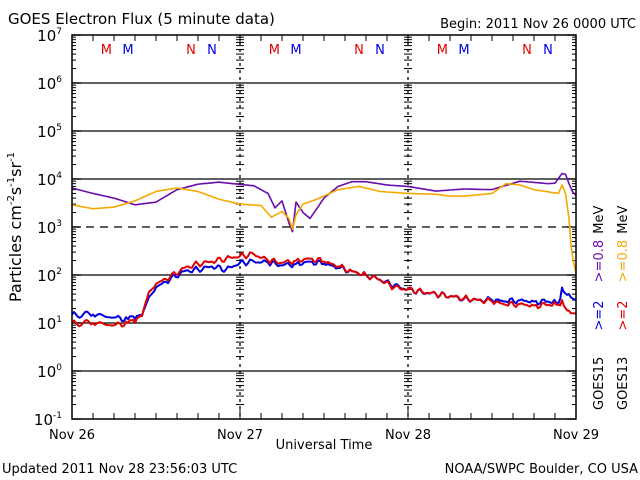 The height and width of the screenshot is (480, 640). What do you see at coordinates (59, 128) in the screenshot?
I see `y-tick-exp: 5` at bounding box center [59, 128].